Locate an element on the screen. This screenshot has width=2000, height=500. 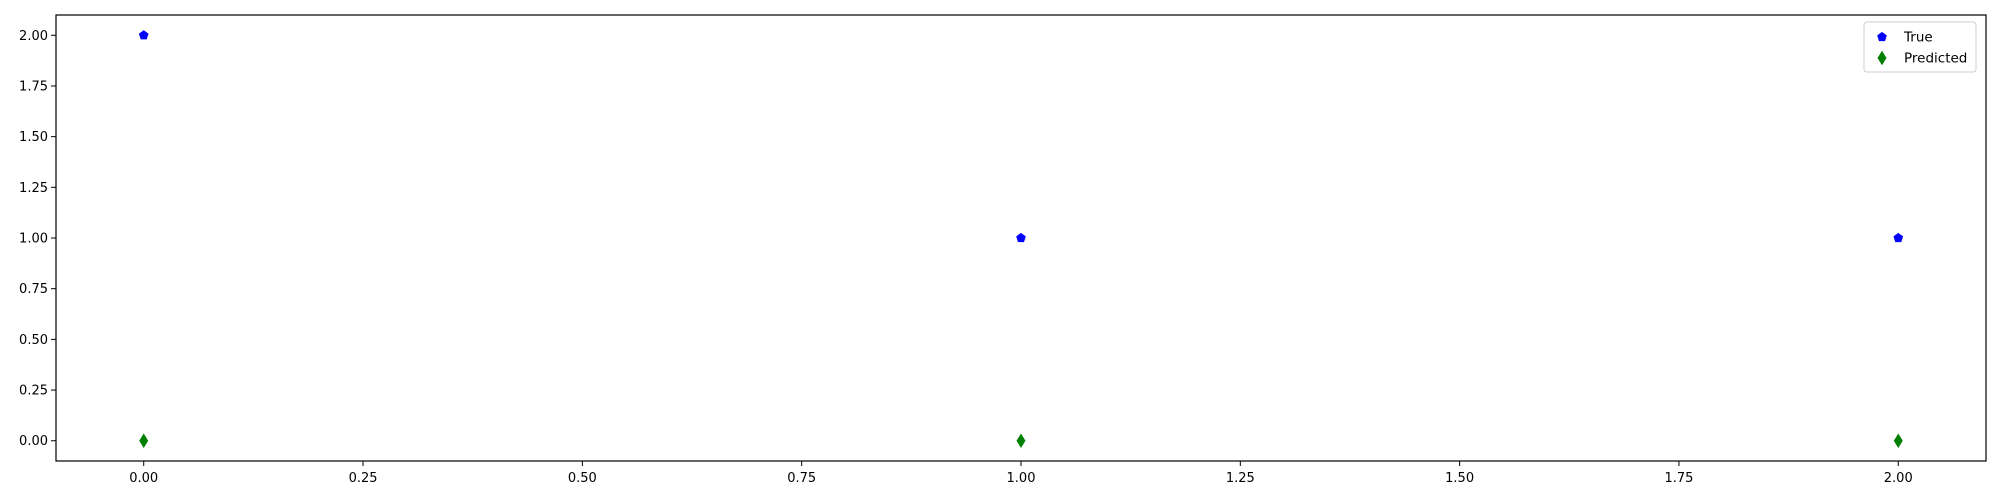
x-tick-label-3: 0.75 is located at coordinates (801, 478).